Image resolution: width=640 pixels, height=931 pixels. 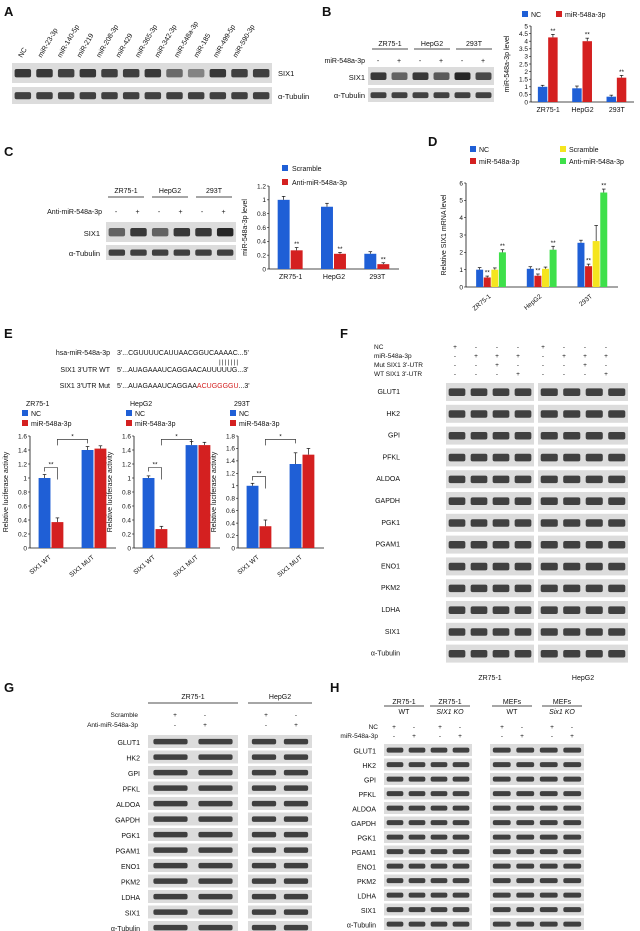 What do you see at coordinates (449, 702) in the screenshot?
I see `group-label-H: ZR75-1` at bounding box center [449, 702].